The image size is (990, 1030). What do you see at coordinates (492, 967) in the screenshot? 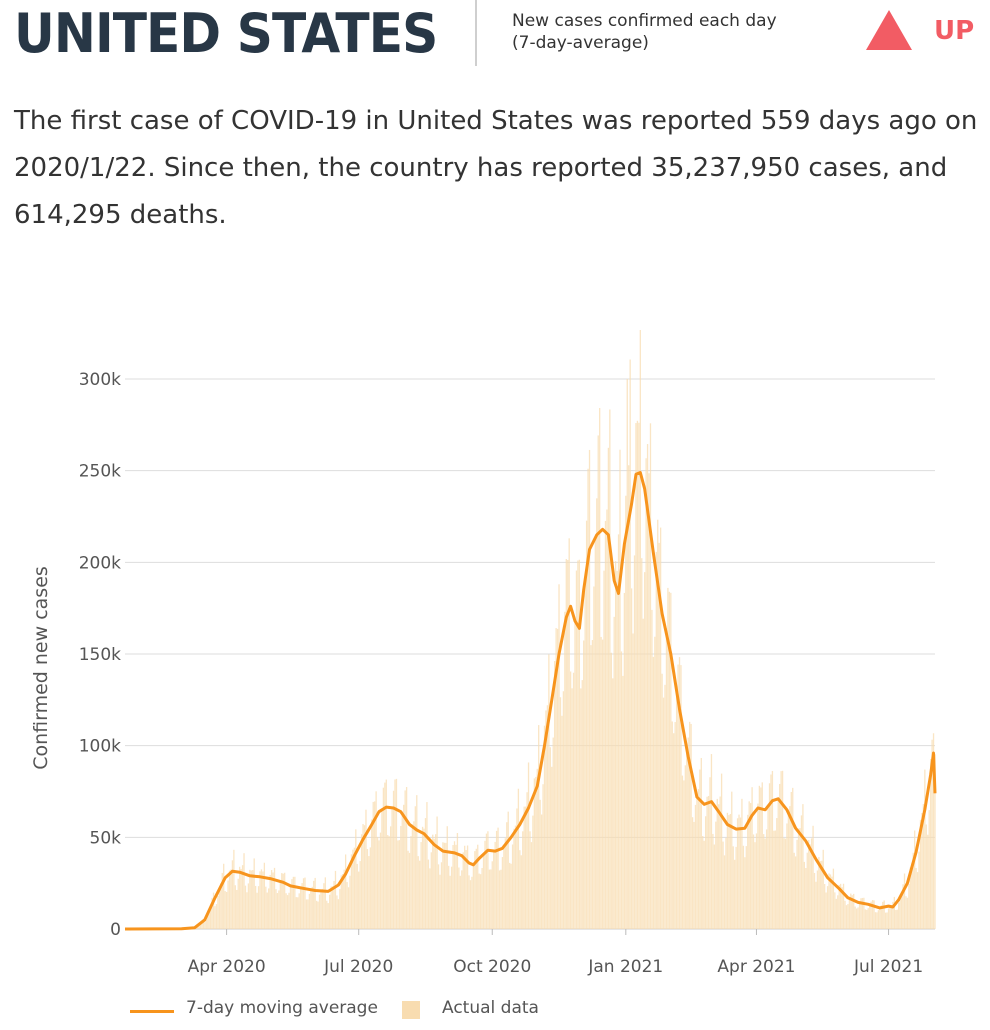
I see `x-tick-label: Oct 2020` at bounding box center [492, 967].